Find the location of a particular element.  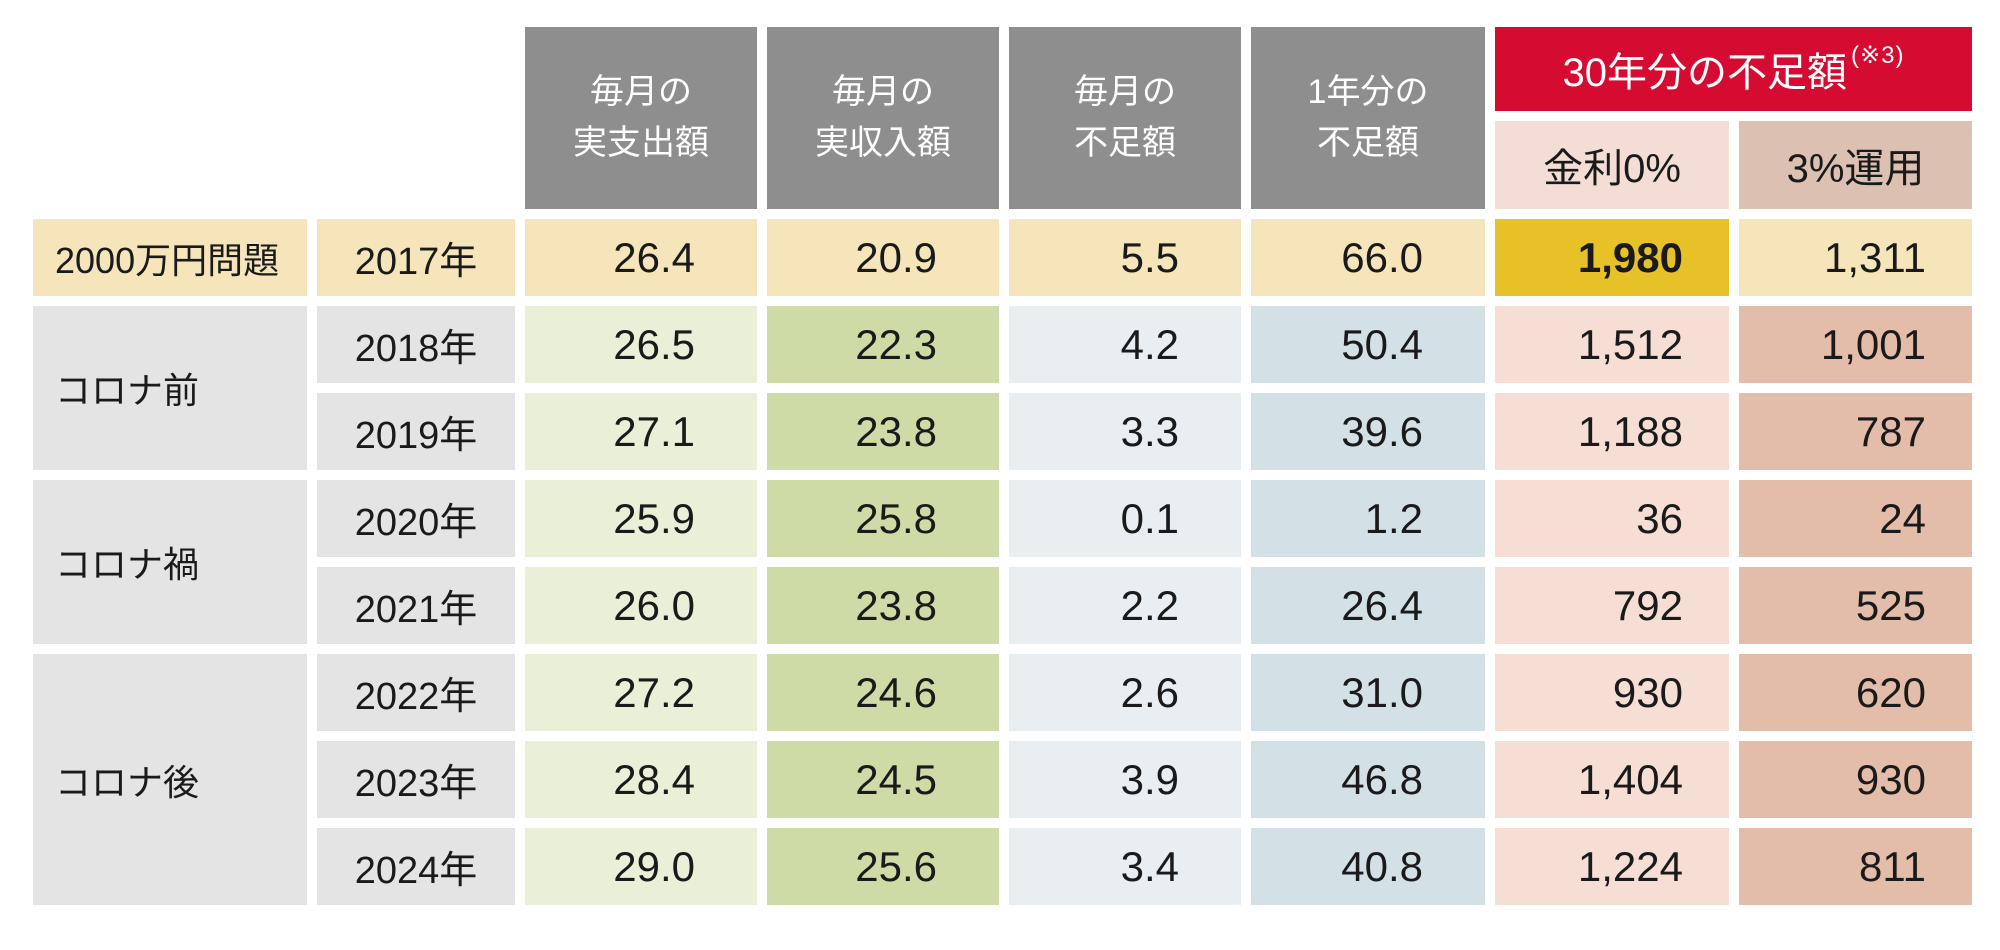

value-cell: 40.8 is located at coordinates (1368, 866).